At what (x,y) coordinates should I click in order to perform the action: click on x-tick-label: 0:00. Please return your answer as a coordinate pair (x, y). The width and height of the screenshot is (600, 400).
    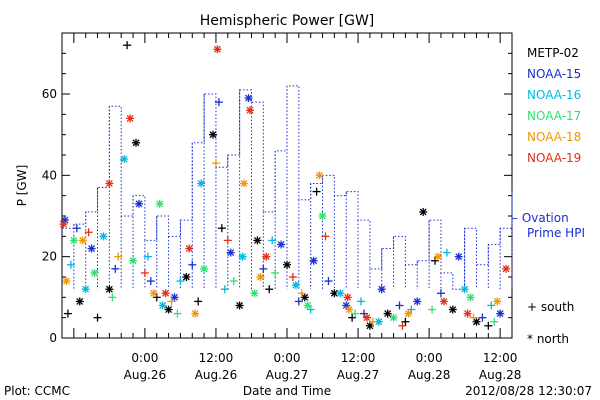
    Looking at the image, I should click on (429, 358).